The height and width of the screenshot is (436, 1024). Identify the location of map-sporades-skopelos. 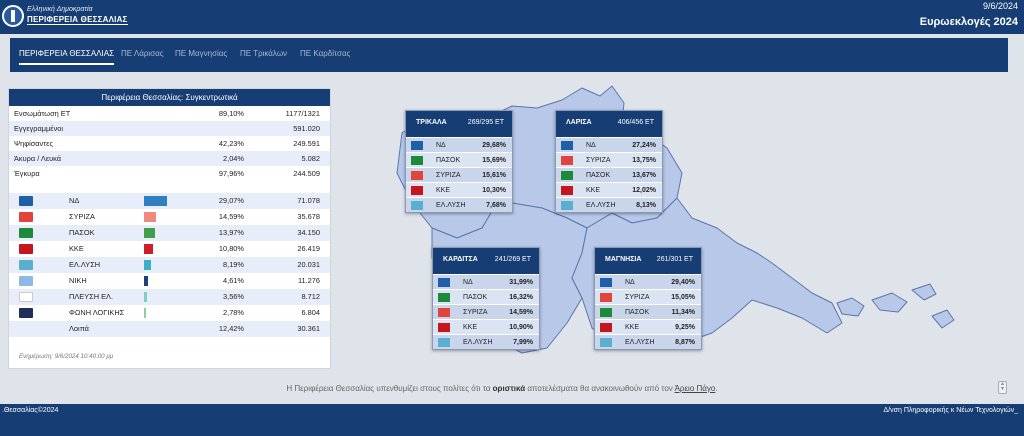
(889, 302).